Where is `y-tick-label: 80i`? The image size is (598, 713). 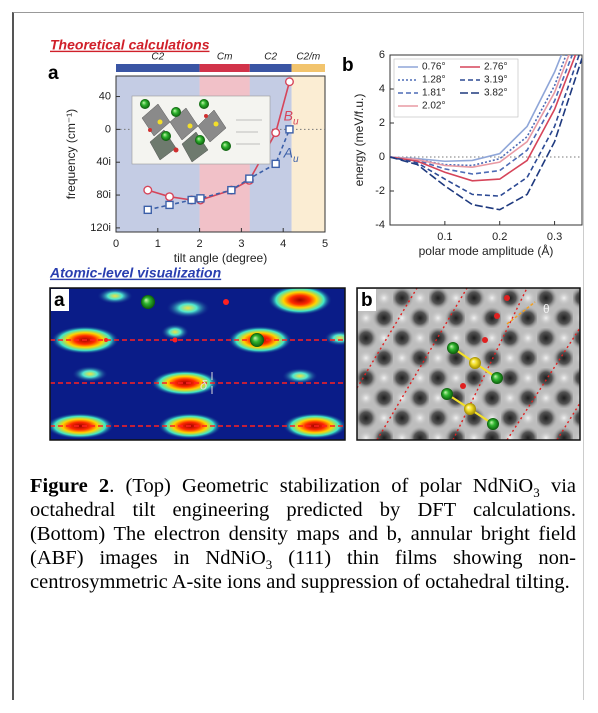 y-tick-label: 80i is located at coordinates (103, 195).